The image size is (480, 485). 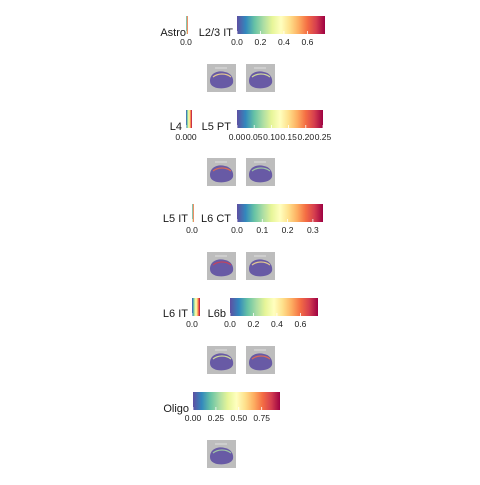 I want to click on panel-title: L2/3 IT, so click(x=216, y=33).